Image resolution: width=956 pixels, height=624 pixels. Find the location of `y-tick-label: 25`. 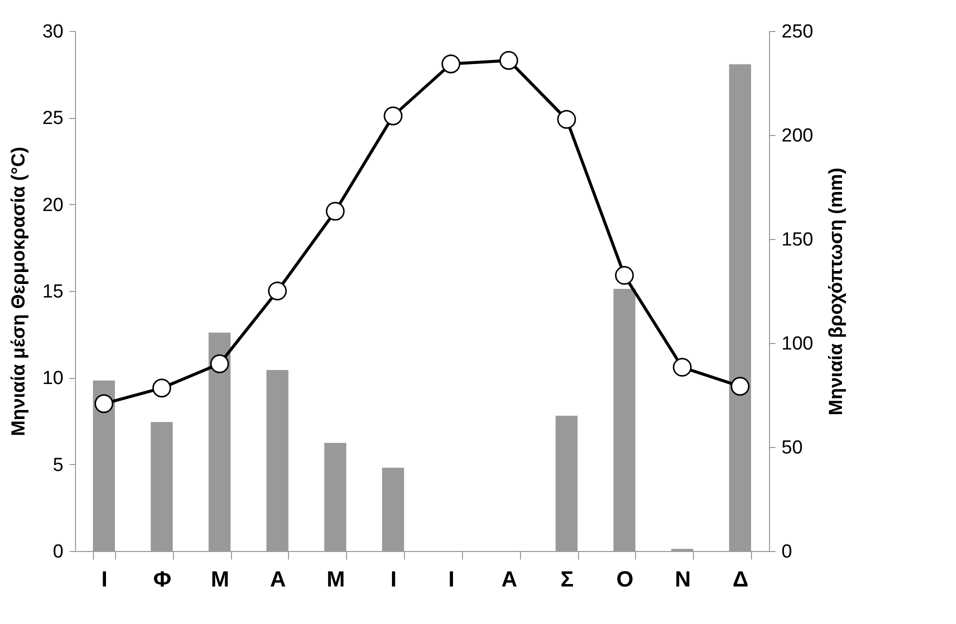

y-tick-label: 25 is located at coordinates (53, 119).